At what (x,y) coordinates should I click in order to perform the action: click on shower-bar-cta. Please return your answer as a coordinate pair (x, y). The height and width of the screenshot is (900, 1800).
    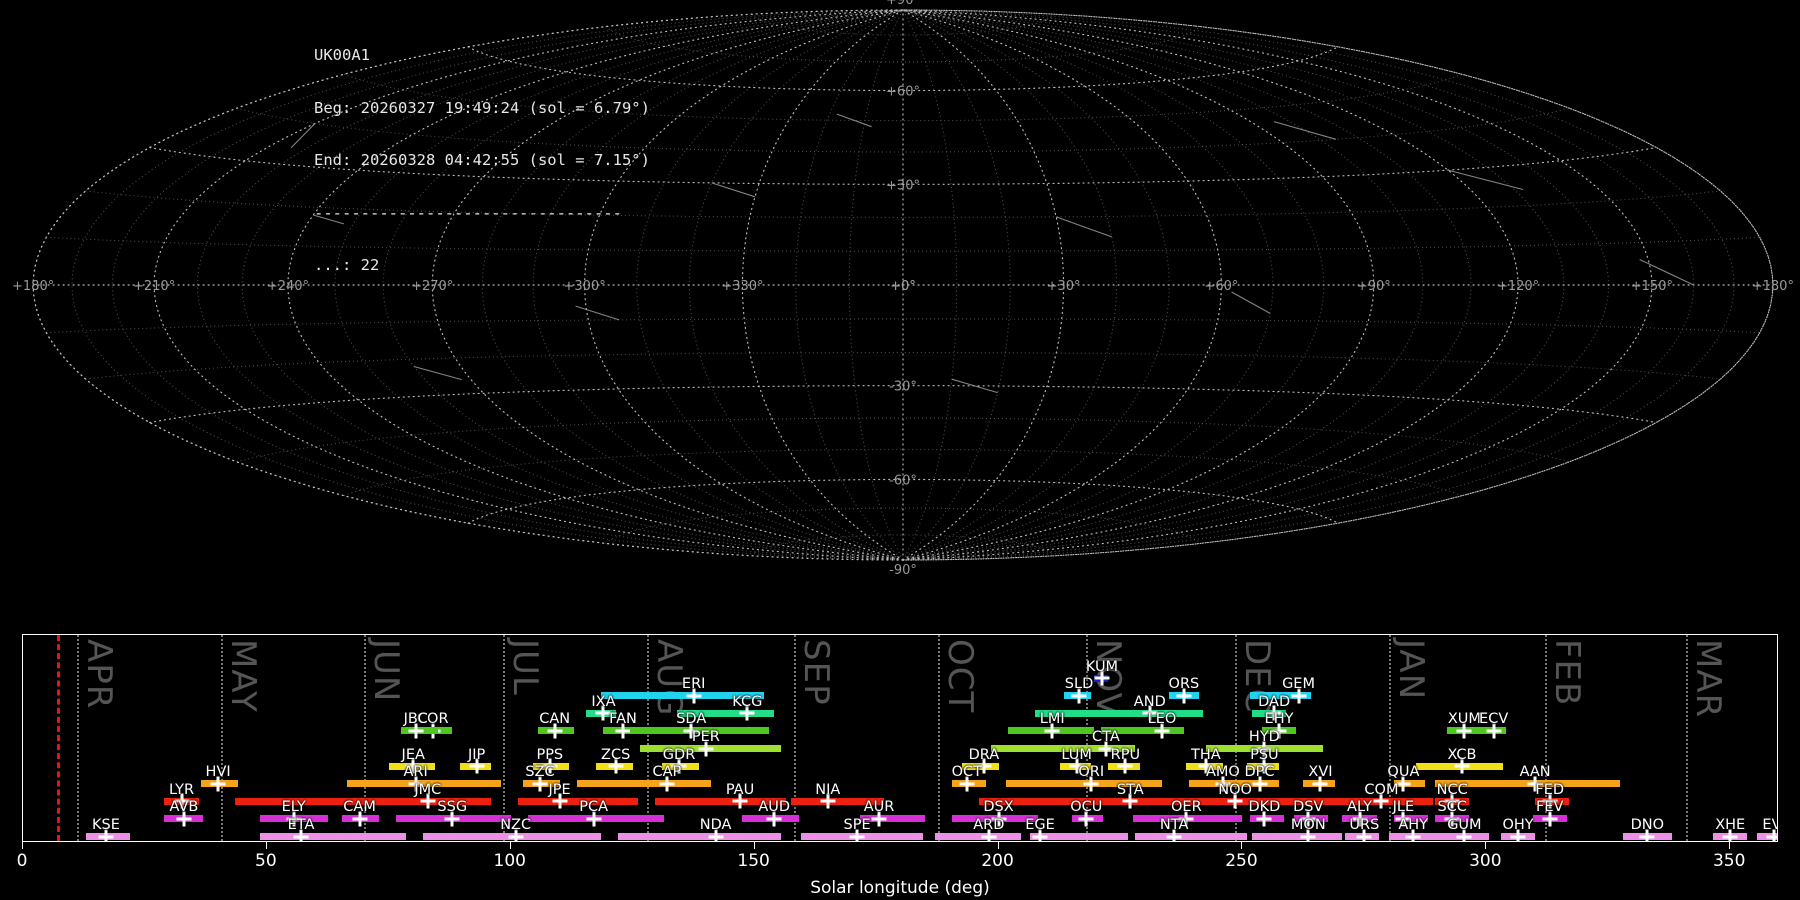
    Looking at the image, I should click on (1063, 748).